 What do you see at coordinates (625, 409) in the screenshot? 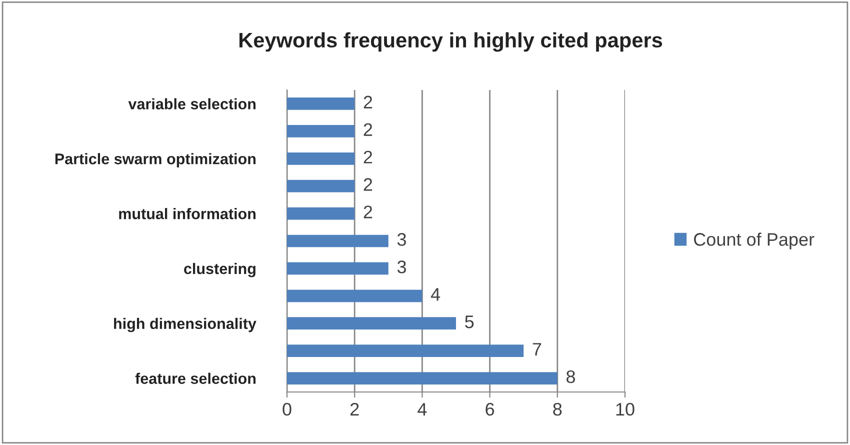
I see `x-tick-label: 10` at bounding box center [625, 409].